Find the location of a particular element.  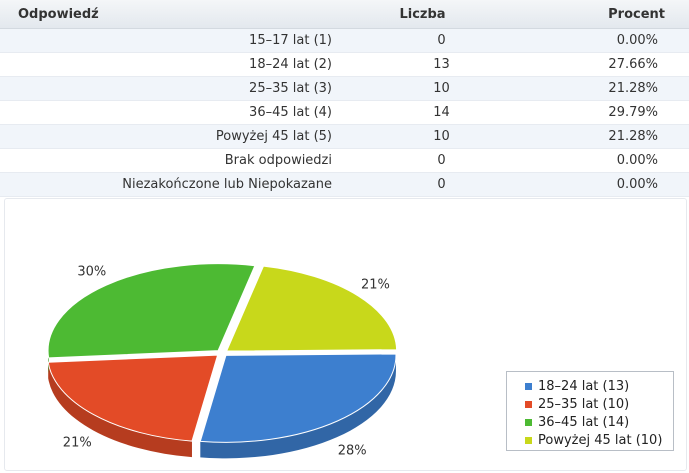

table-row: 36–45 lat (4) 14 29.79% is located at coordinates (344, 113).